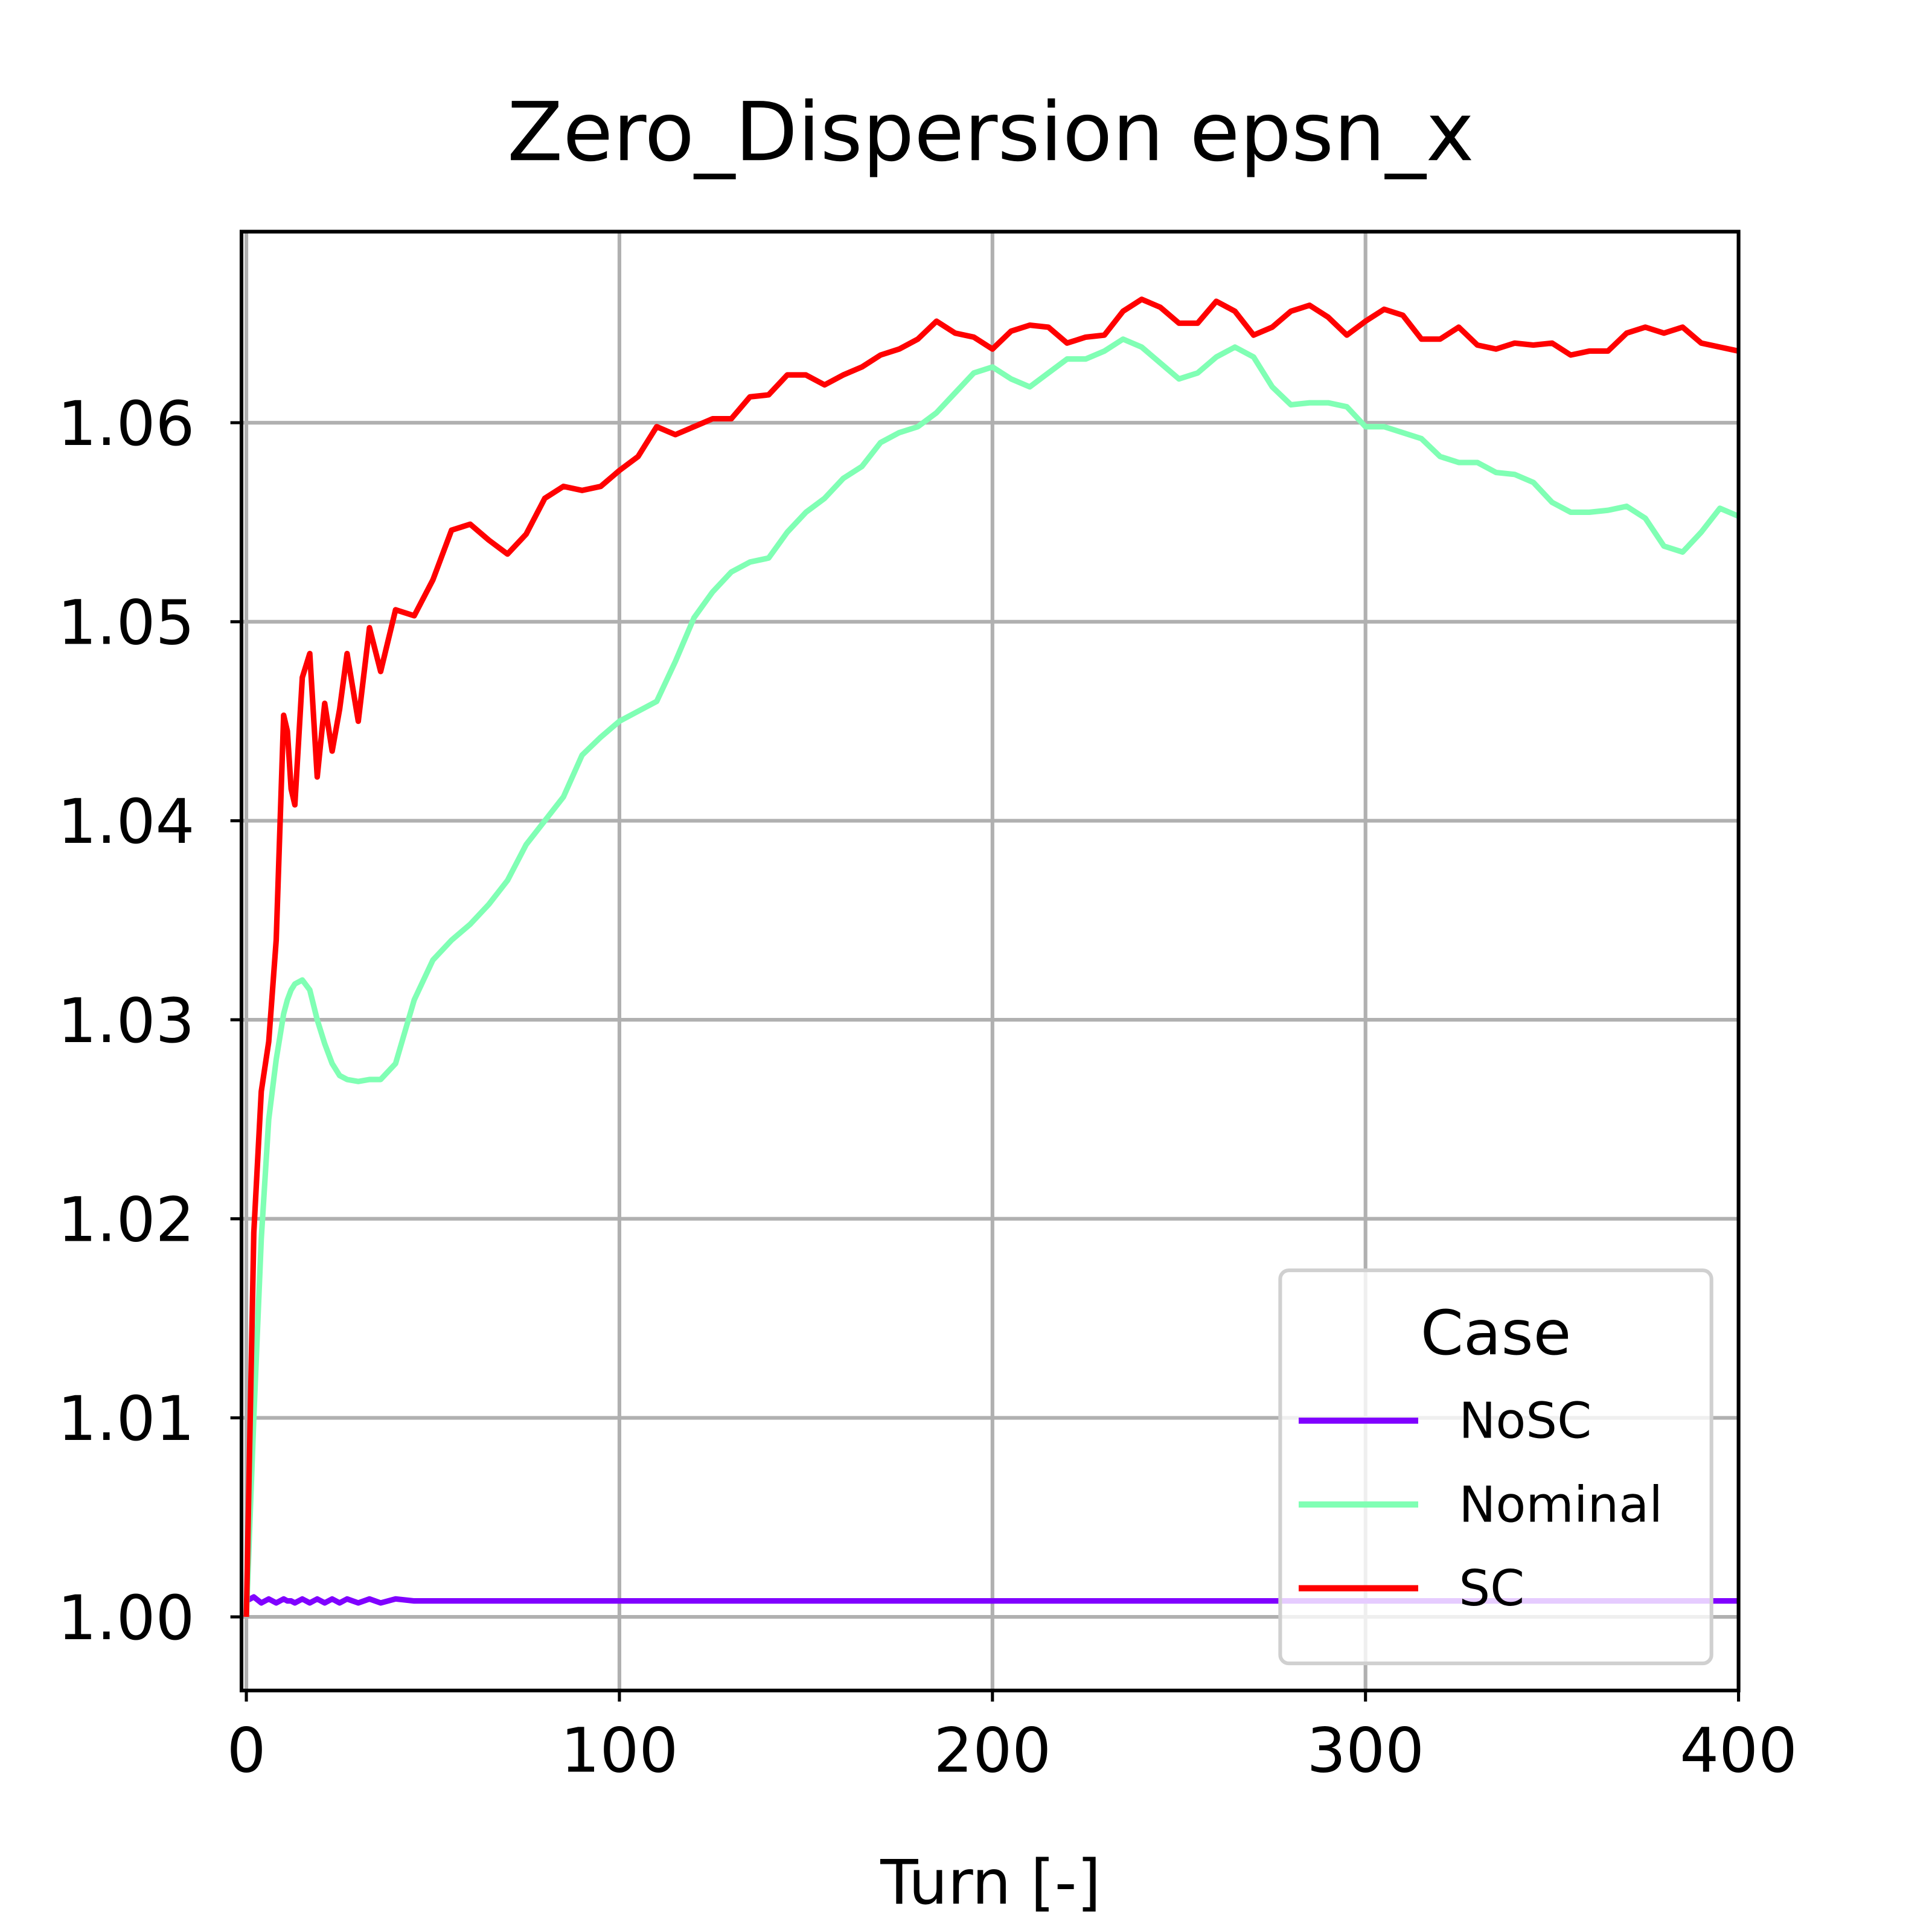 The image size is (1932, 1932). What do you see at coordinates (620, 1751) in the screenshot?
I see `x-tick-label: 100` at bounding box center [620, 1751].